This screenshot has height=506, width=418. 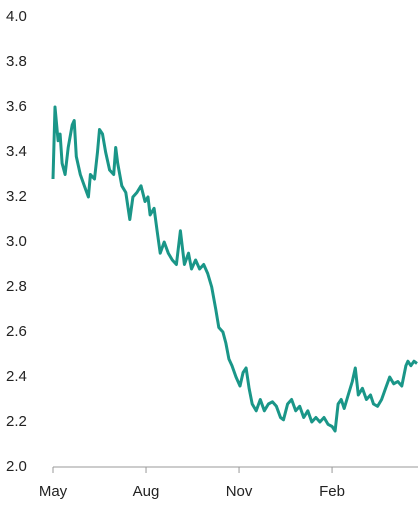 I want to click on x-tick-label: May, so click(x=53, y=491).